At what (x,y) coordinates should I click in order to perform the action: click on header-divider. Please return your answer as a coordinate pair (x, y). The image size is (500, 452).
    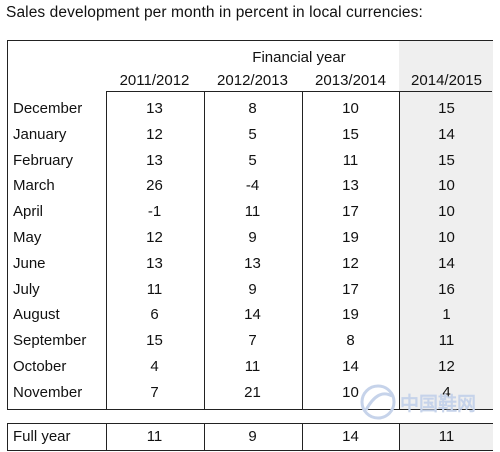
    Looking at the image, I should click on (299, 91).